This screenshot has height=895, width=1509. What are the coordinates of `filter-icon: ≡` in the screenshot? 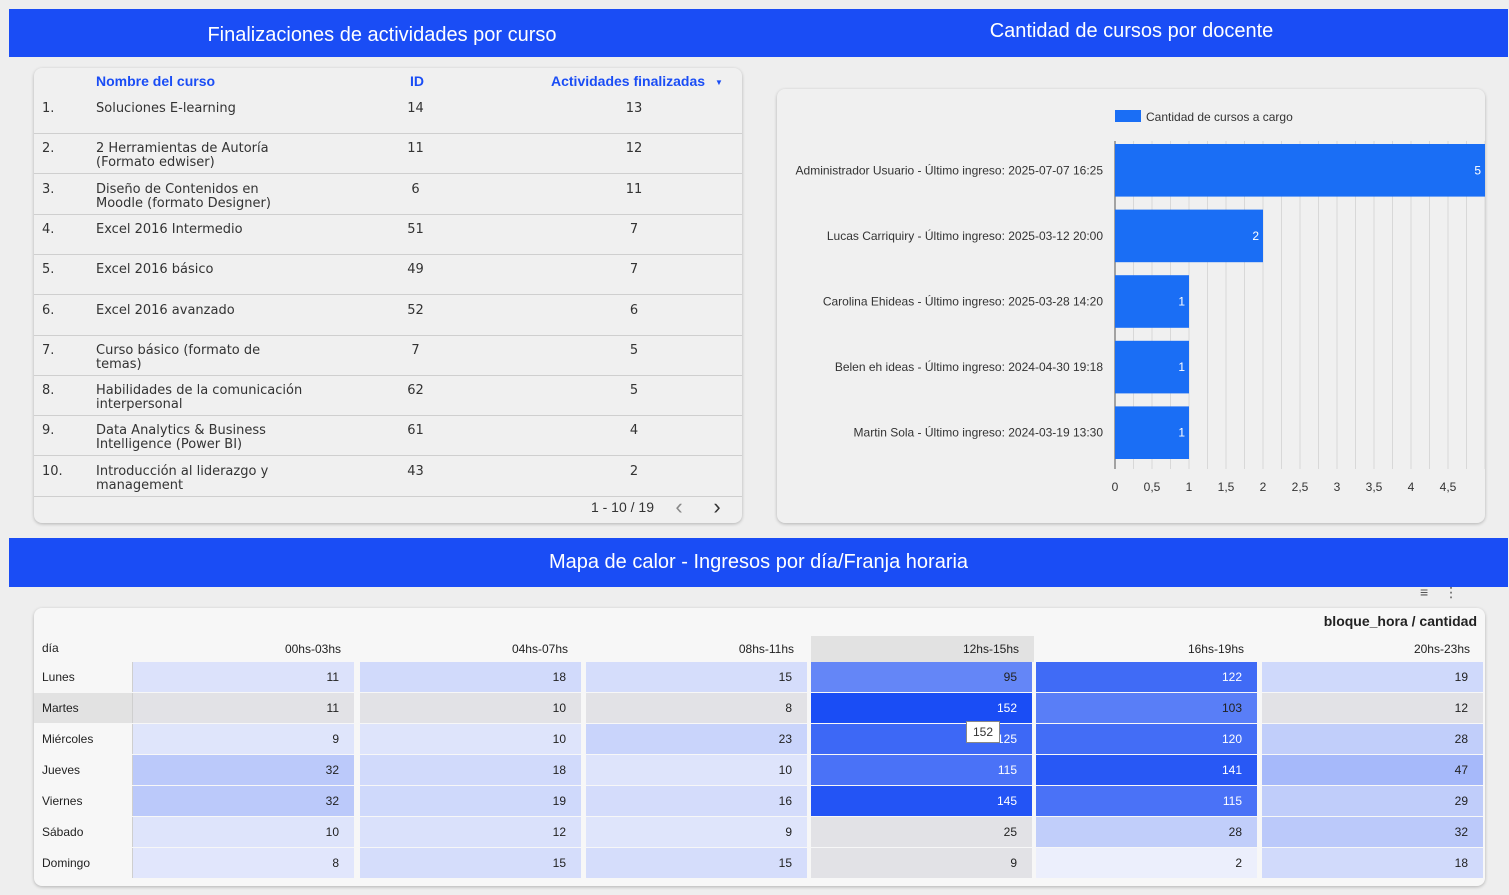 It's located at (1424, 592).